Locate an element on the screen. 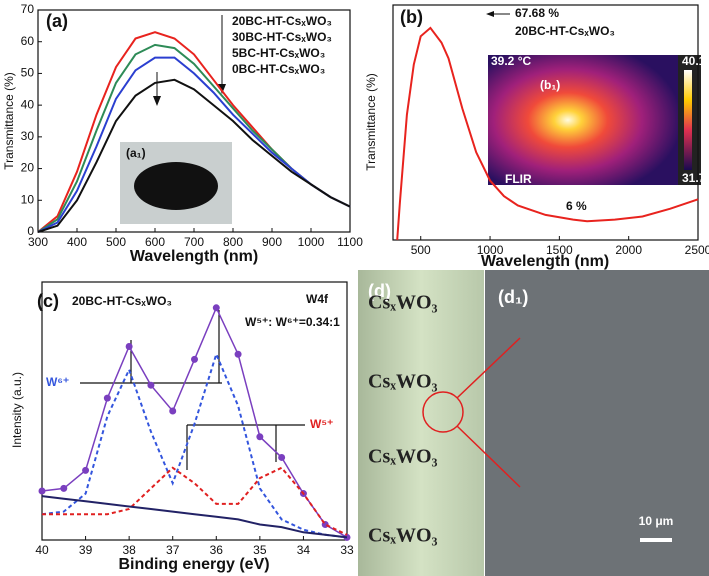 This screenshot has width=709, height=576. legend-label: 0BC-HT-CsₓWO₃ is located at coordinates (278, 69).